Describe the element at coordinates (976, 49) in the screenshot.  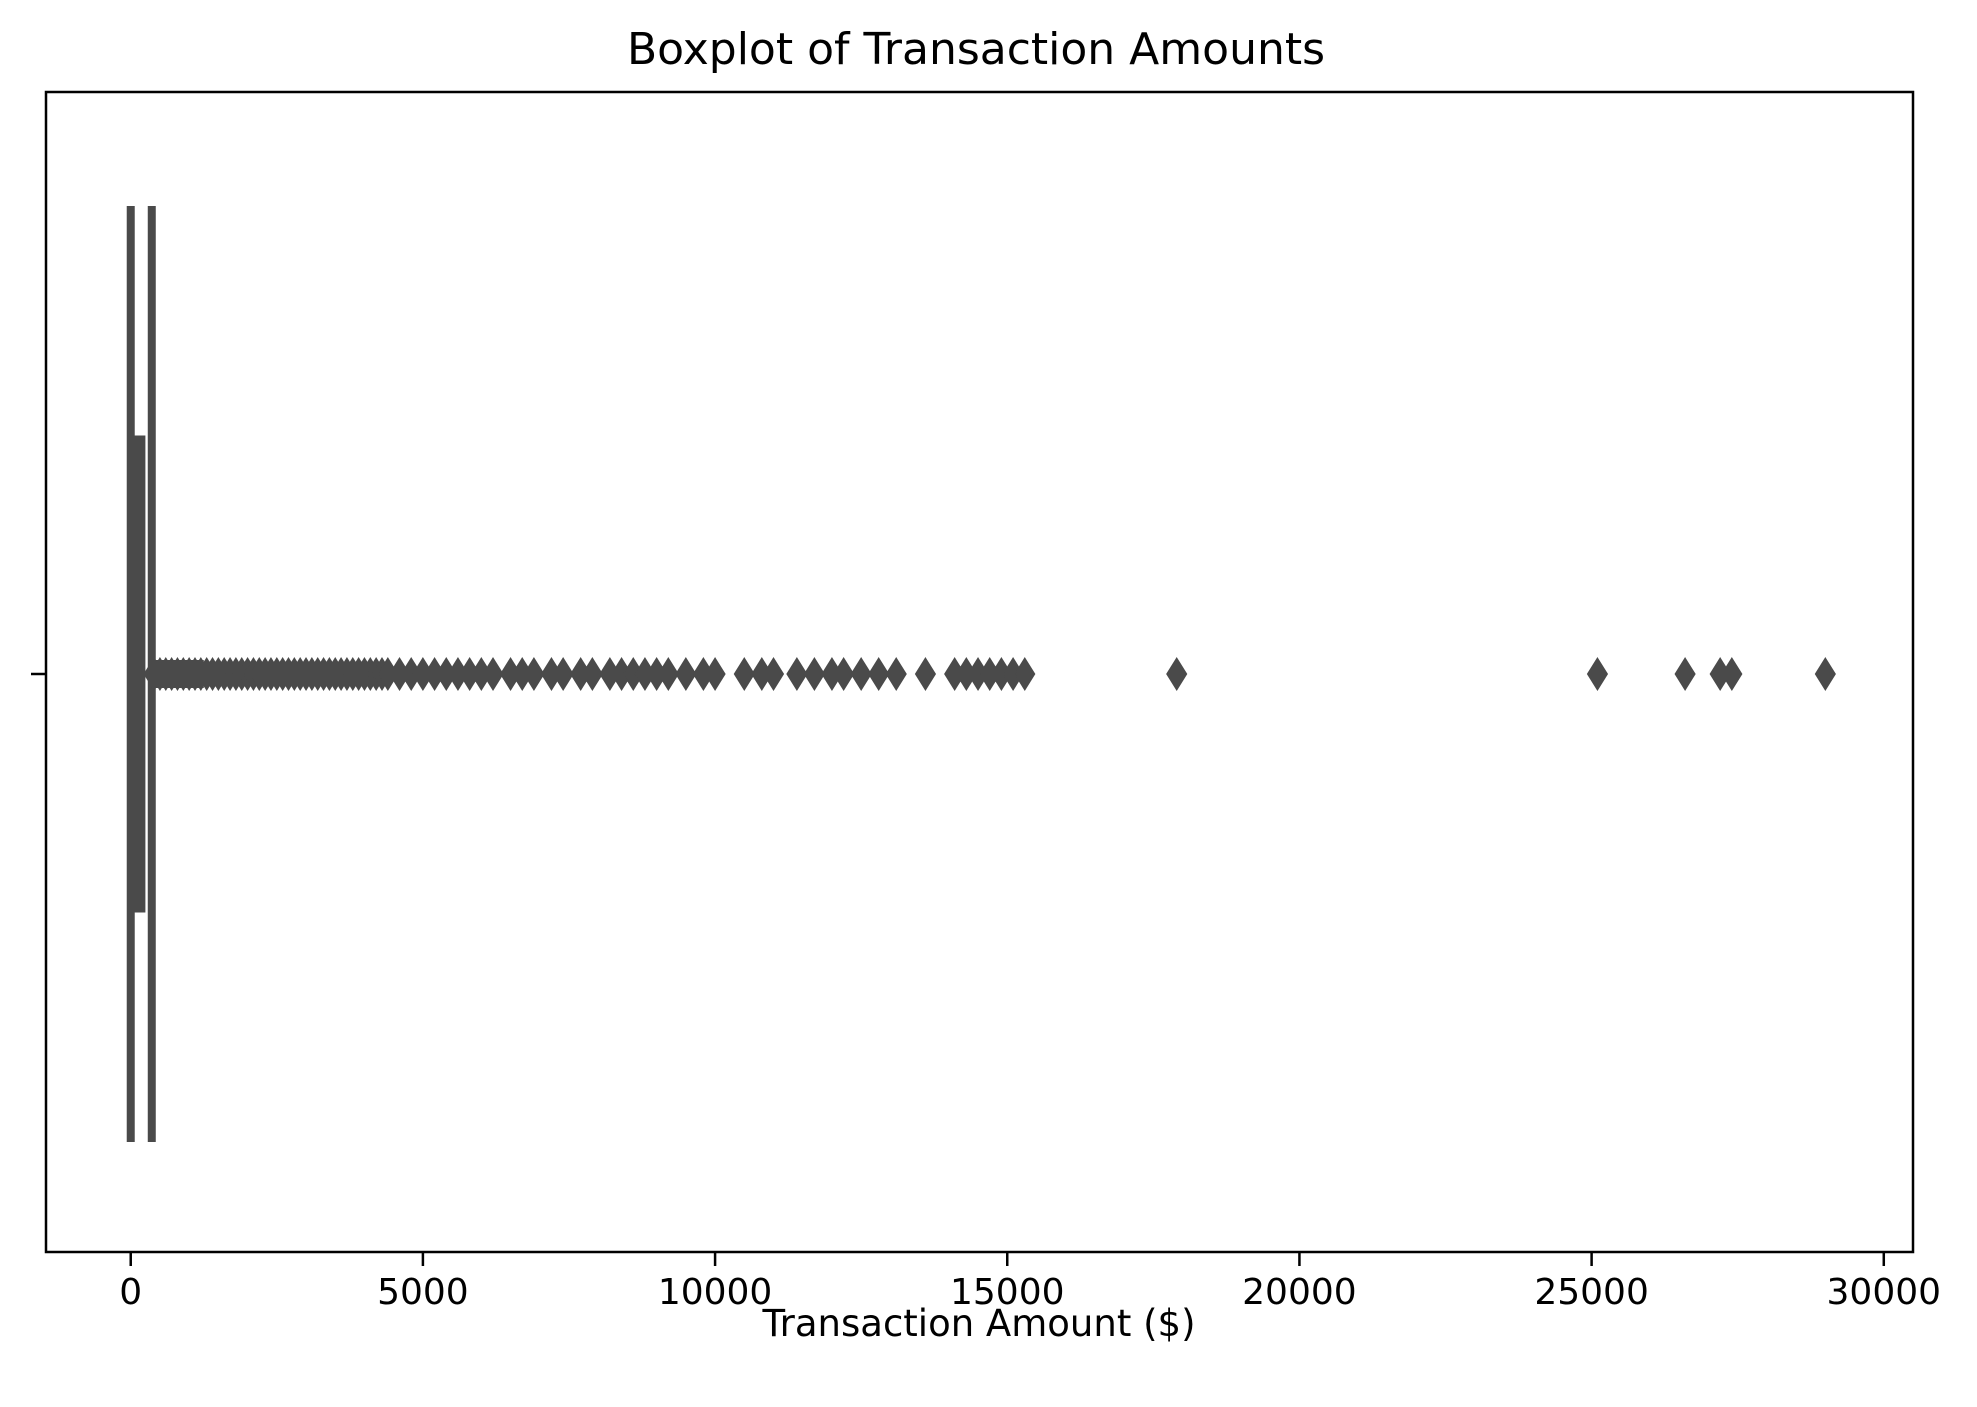
I see `chart-title: Boxplot of Transaction Amounts` at that location.